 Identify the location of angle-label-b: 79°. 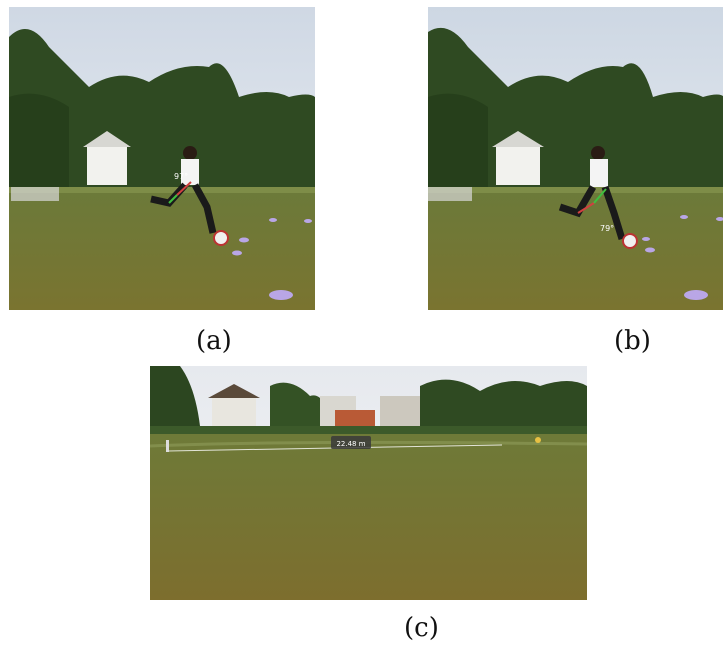
(607, 228).